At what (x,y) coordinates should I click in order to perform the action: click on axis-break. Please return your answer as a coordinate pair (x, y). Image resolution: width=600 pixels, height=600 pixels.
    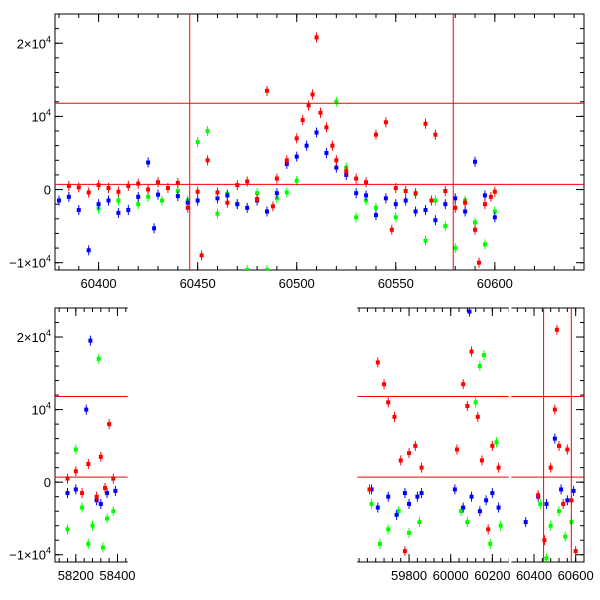
    Looking at the image, I should click on (510, 435).